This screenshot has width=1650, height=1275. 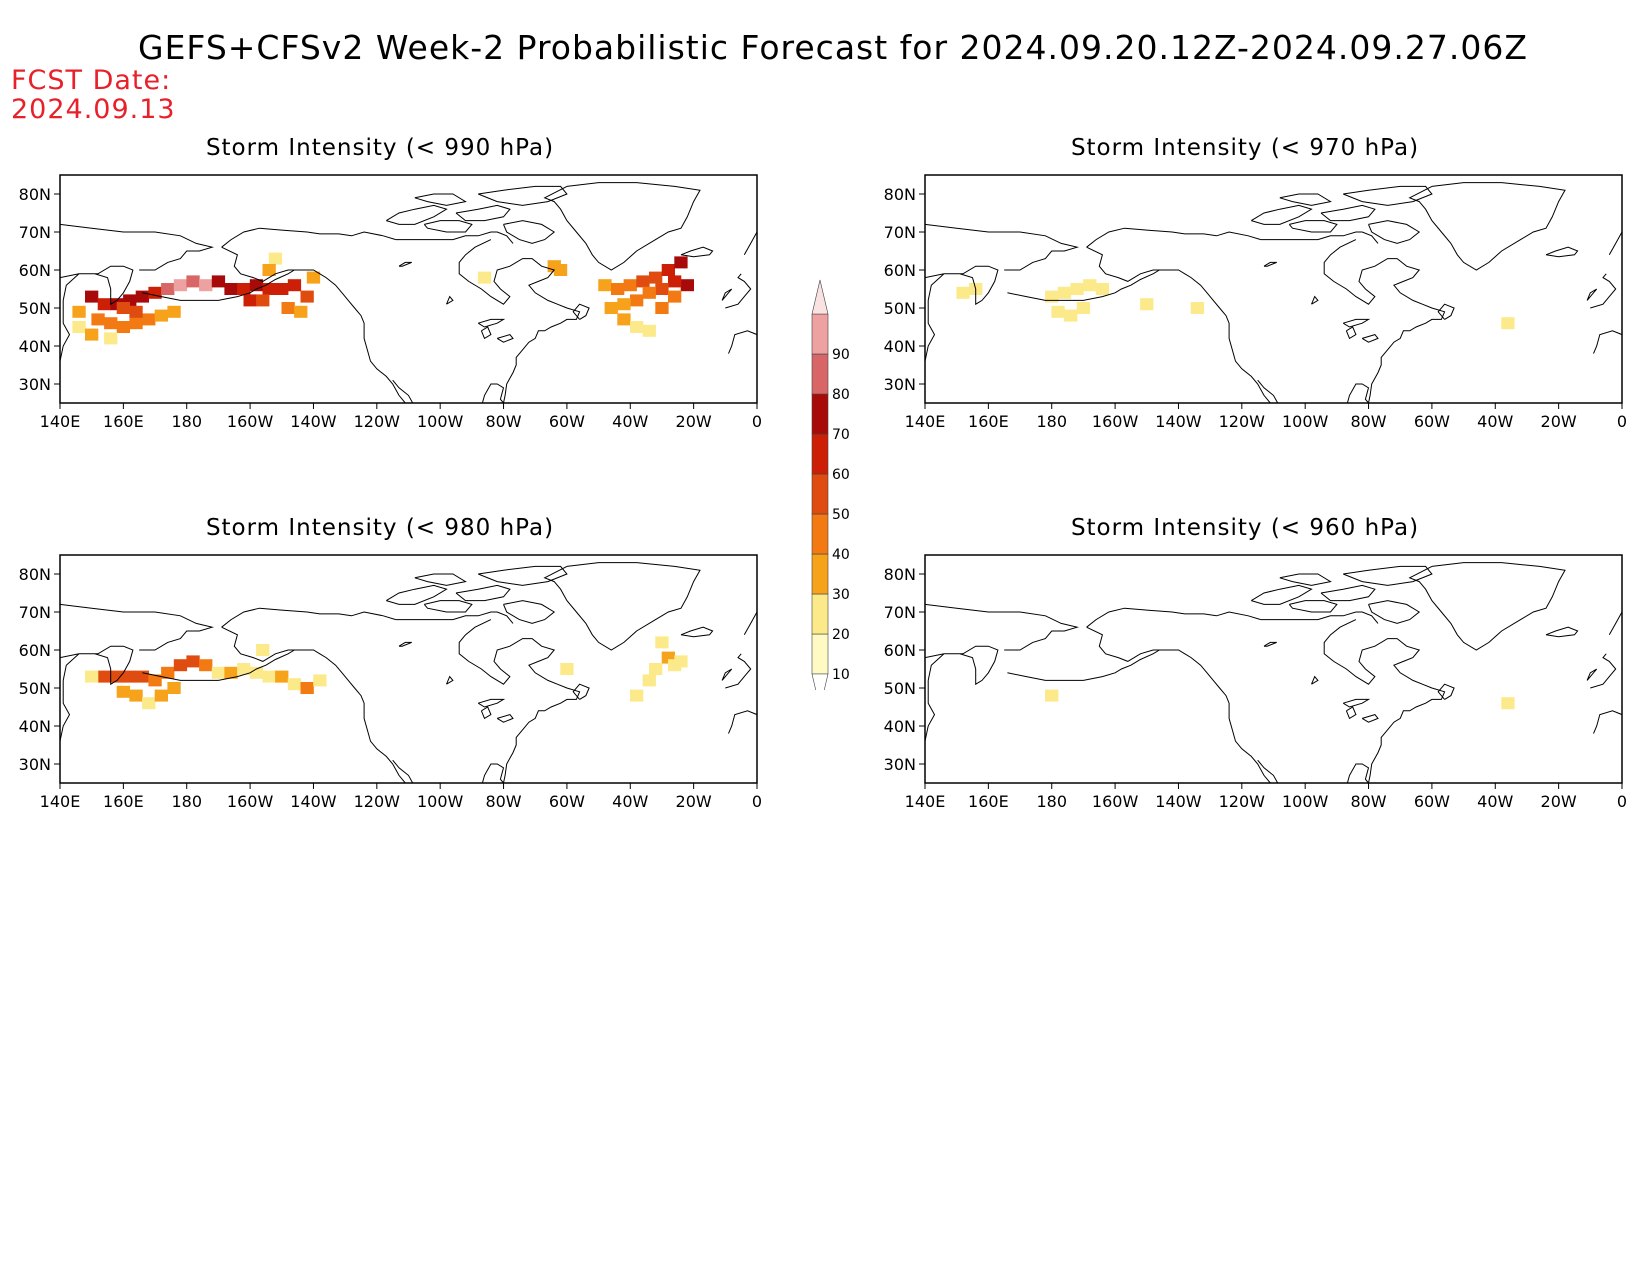 What do you see at coordinates (841, 395) in the screenshot?
I see `legend-level-label: 80` at bounding box center [841, 395].